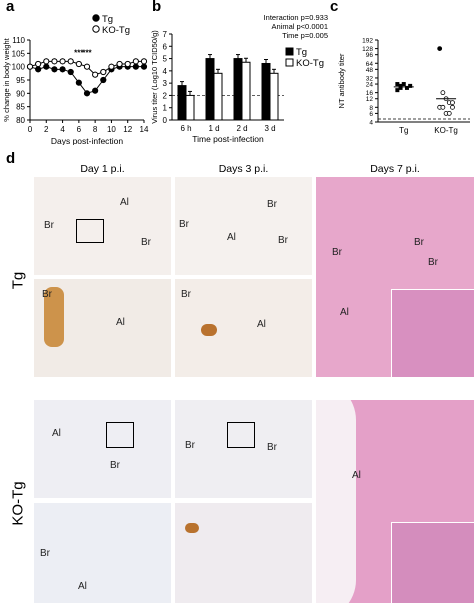 The width and height of the screenshot is (474, 607). Describe the element at coordinates (305, 35) in the screenshot. I see `stats-text: Time p=0.005` at that location.